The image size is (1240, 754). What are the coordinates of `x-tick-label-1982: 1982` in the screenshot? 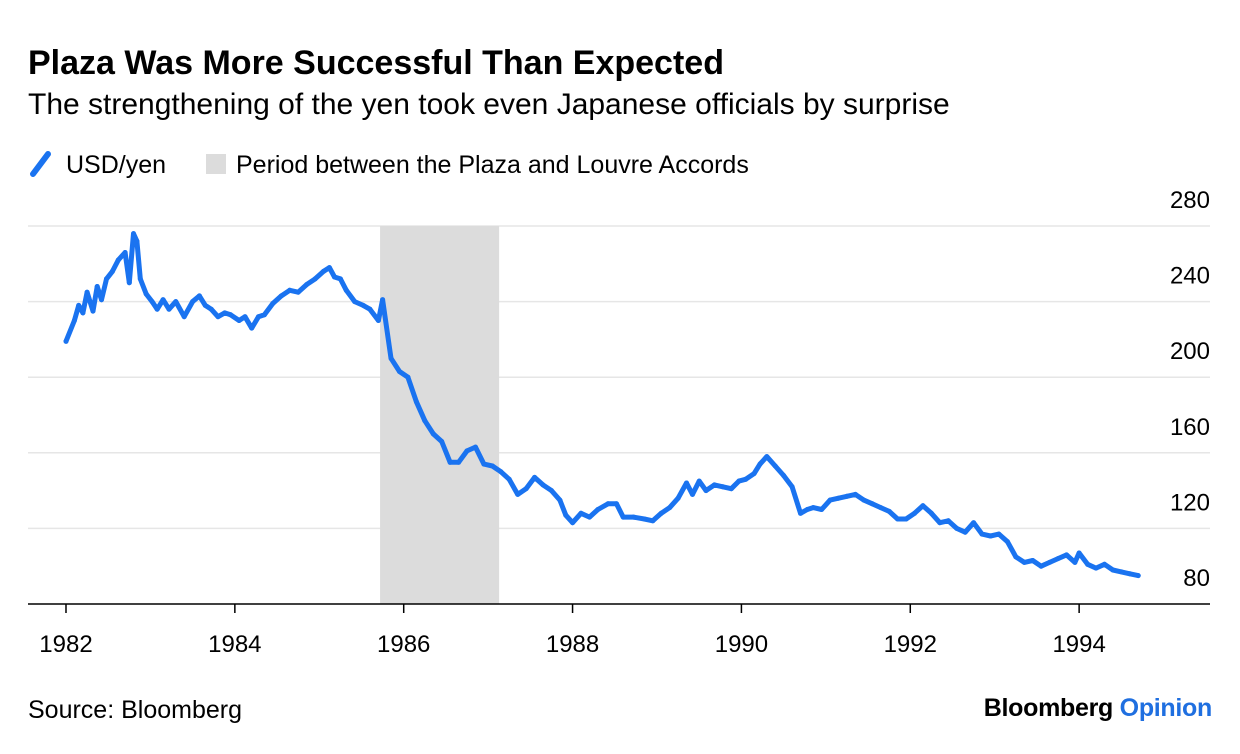 It's located at (65, 644).